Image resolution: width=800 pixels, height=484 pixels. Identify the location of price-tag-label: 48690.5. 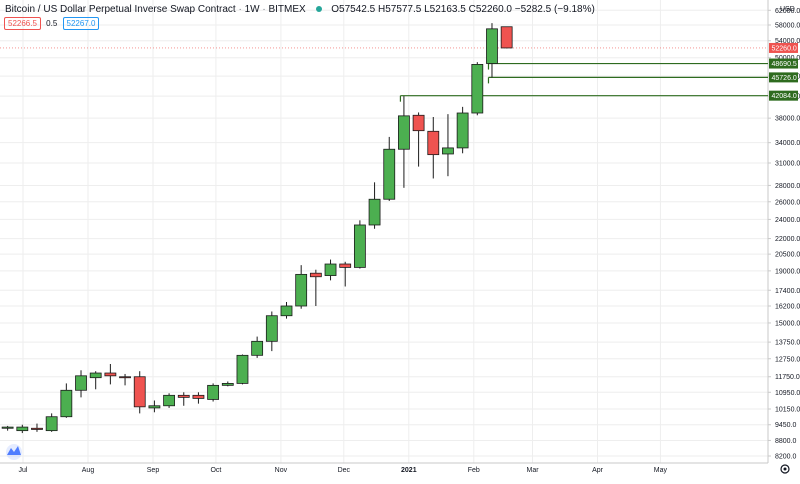
(784, 64).